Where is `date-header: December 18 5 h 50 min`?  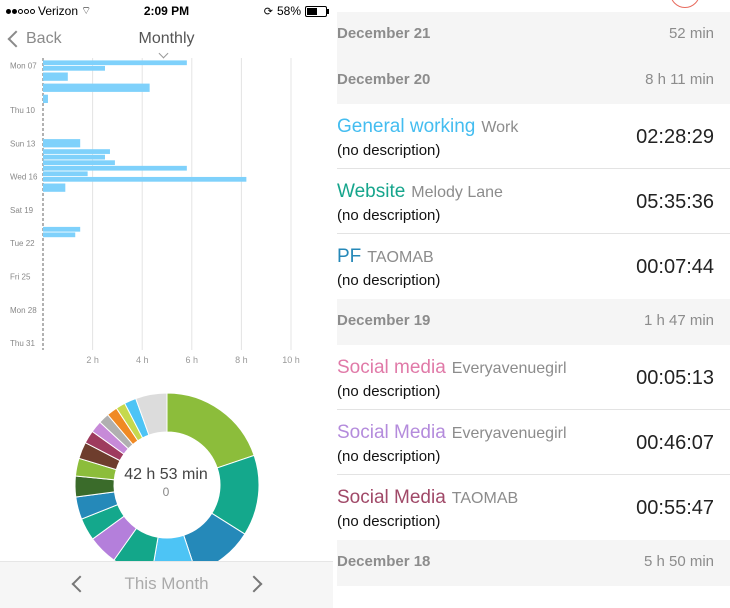 date-header: December 18 5 h 50 min is located at coordinates (533, 563).